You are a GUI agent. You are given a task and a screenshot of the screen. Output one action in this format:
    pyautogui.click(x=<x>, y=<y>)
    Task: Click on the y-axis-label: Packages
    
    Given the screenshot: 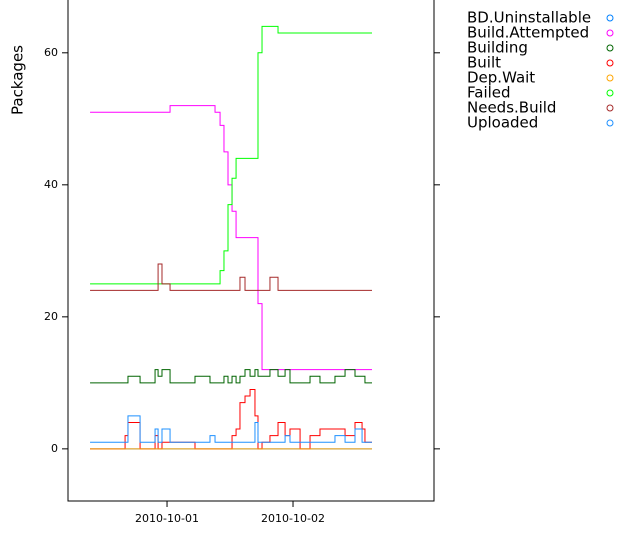 What is the action you would take?
    pyautogui.click(x=18, y=80)
    